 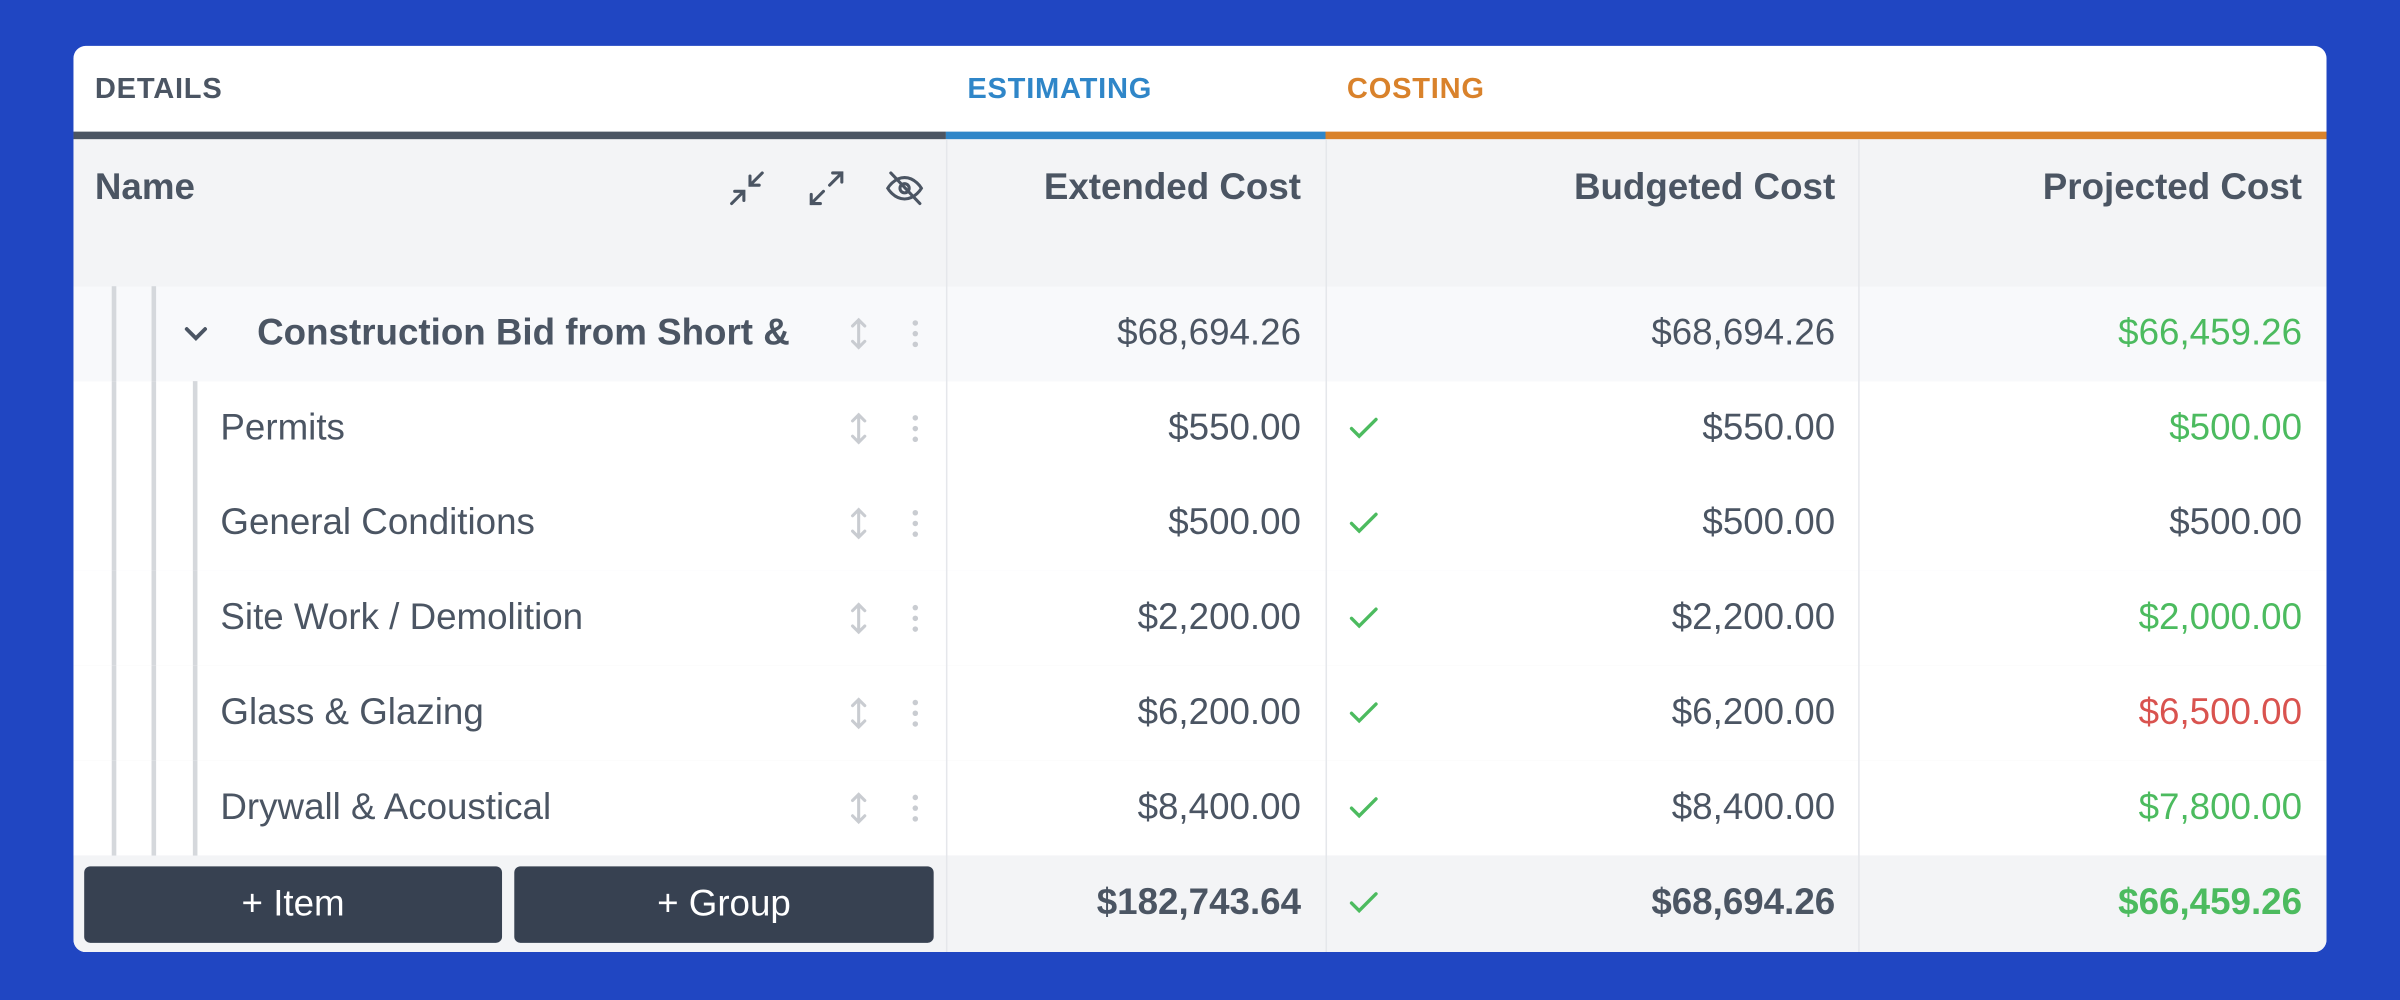 I want to click on budgeted-cost: $8,400.00, so click(x=1753, y=807).